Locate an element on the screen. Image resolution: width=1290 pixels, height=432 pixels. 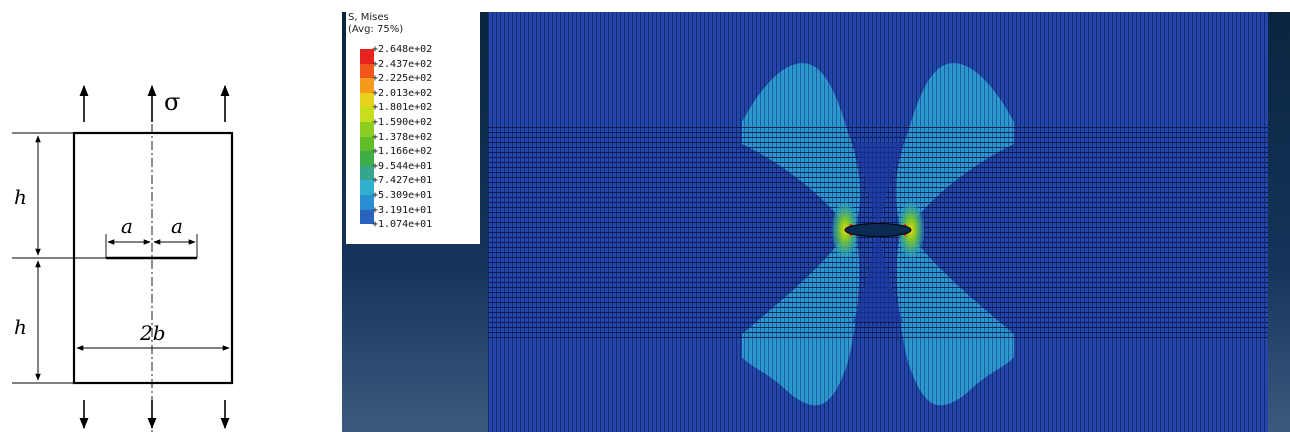
legend-value: +1.378e+02 is located at coordinates (402, 137).